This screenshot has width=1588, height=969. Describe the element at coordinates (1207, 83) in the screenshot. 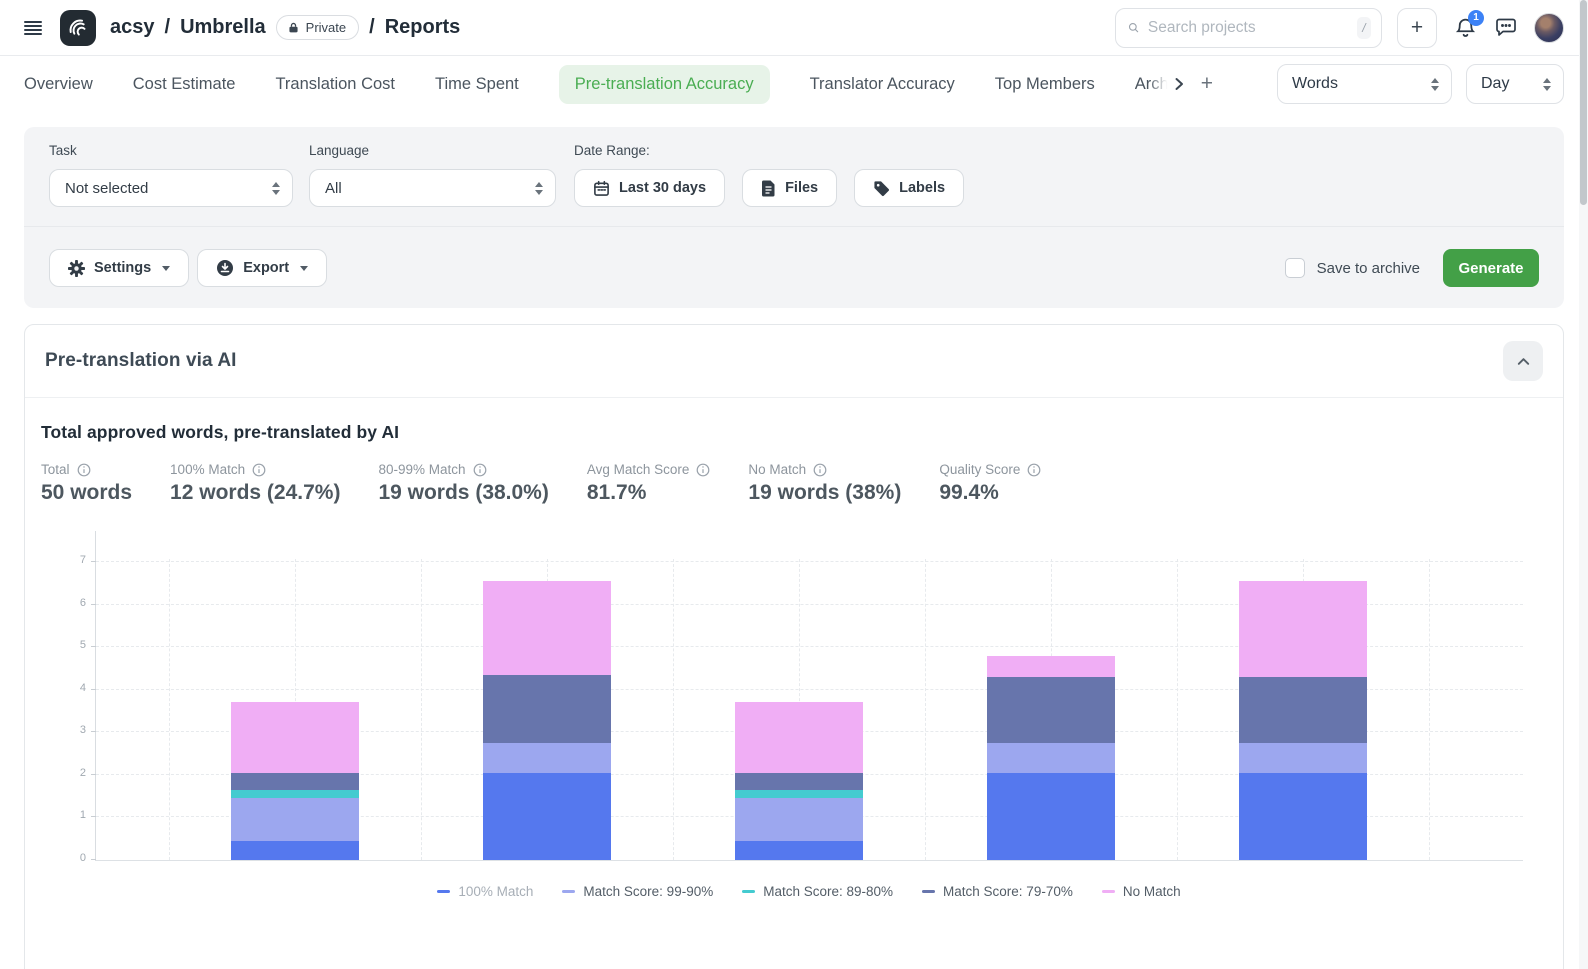

I see `add-tab-button: +` at that location.